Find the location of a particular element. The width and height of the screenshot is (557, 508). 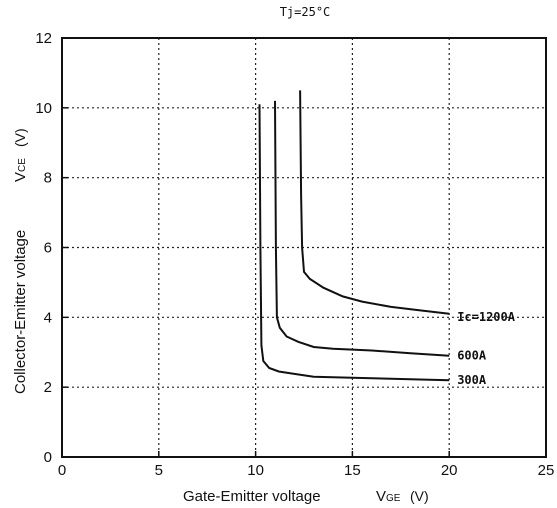

x-tick-label-1: 5 is located at coordinates (159, 470).